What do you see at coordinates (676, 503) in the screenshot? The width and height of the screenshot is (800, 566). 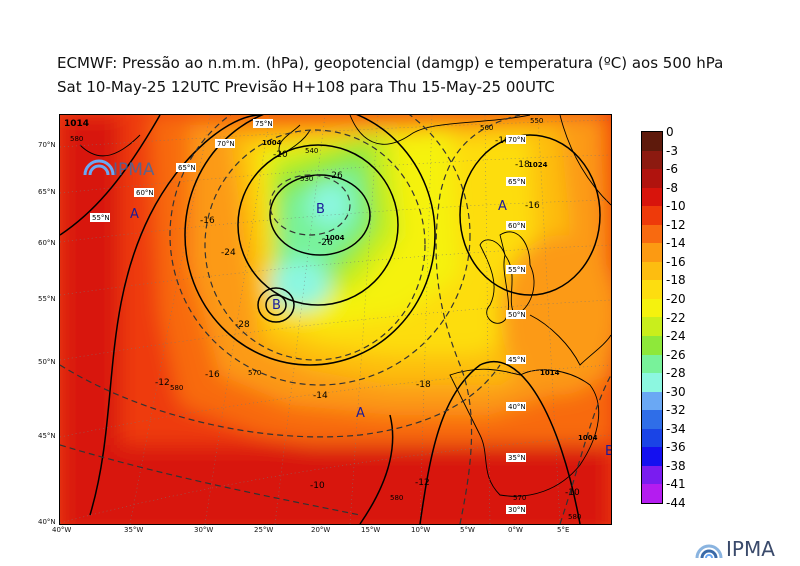 I see `colorbar-tick-label: -44` at bounding box center [676, 503].